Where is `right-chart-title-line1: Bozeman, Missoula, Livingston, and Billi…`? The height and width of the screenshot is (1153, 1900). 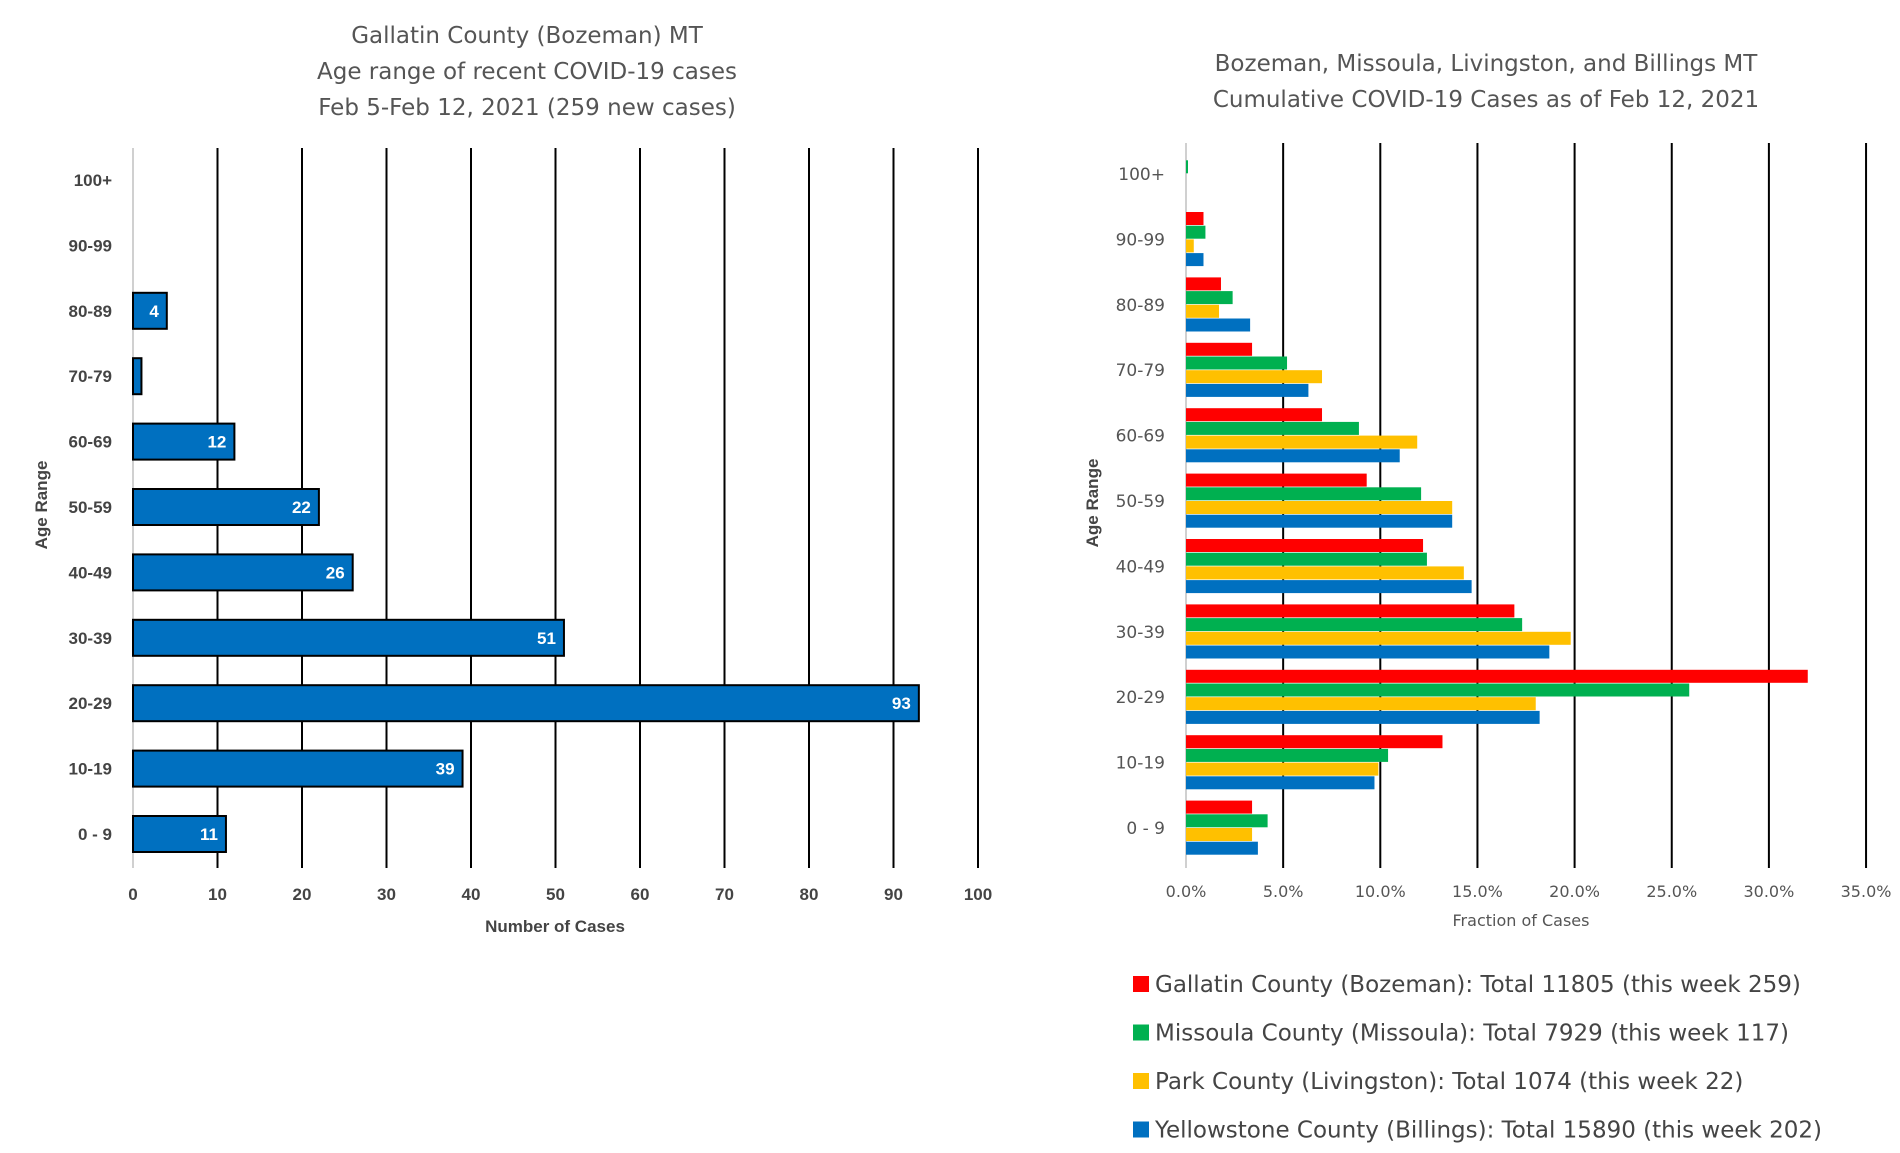 right-chart-title-line1: Bozeman, Missoula, Livingston, and Billi… is located at coordinates (1487, 64).